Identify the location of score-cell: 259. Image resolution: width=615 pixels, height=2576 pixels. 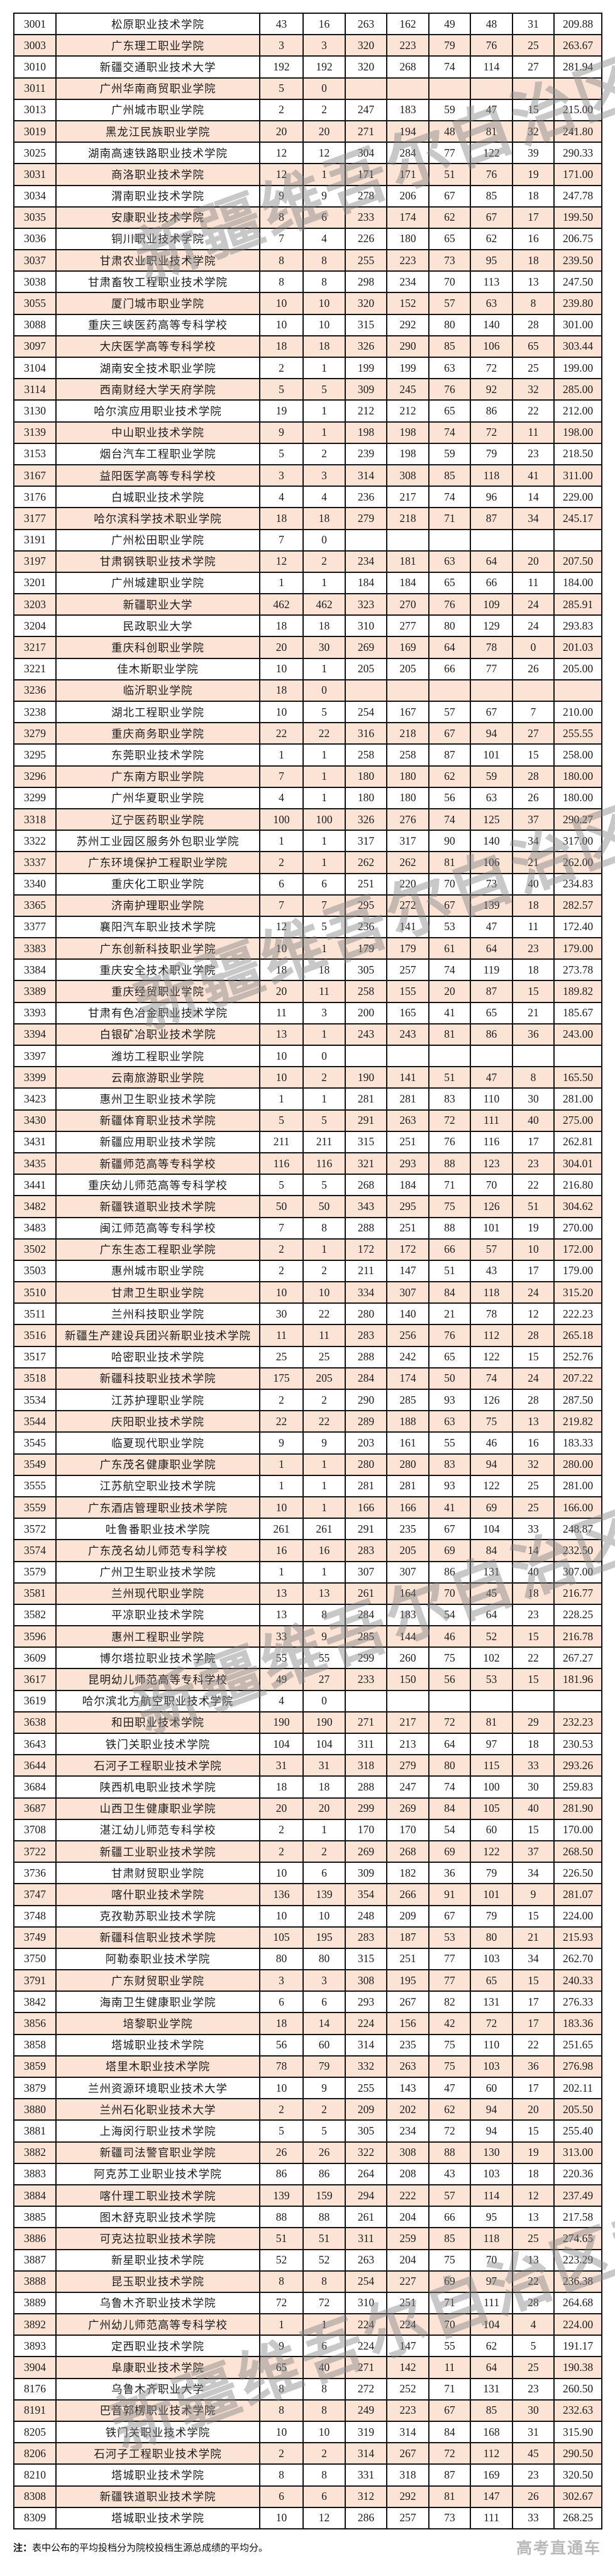
(408, 2239).